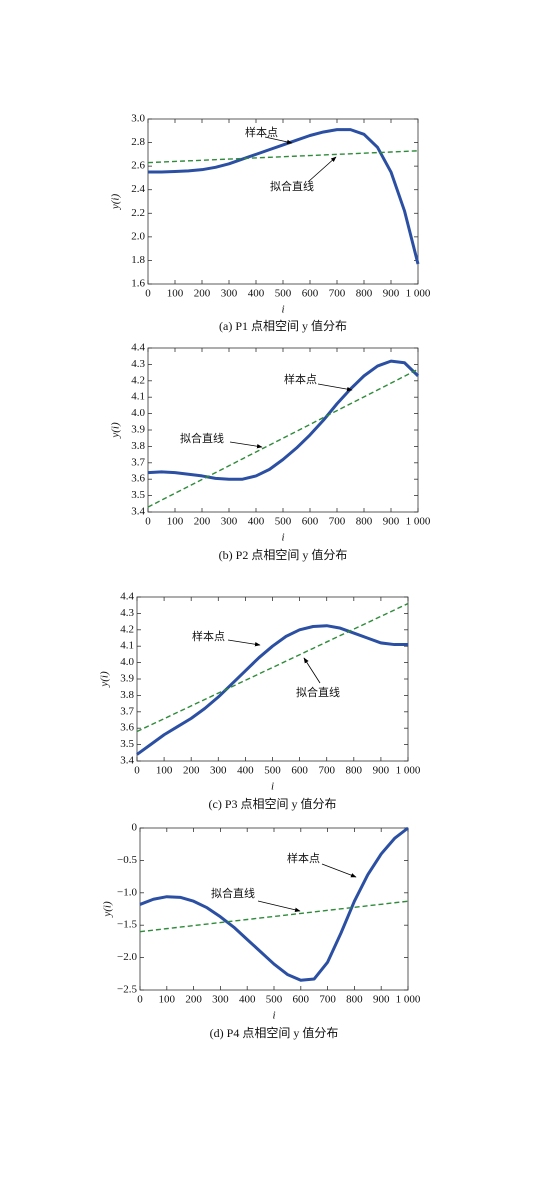  Describe the element at coordinates (138, 260) in the screenshot. I see `y-tick-label: 1.8` at that location.